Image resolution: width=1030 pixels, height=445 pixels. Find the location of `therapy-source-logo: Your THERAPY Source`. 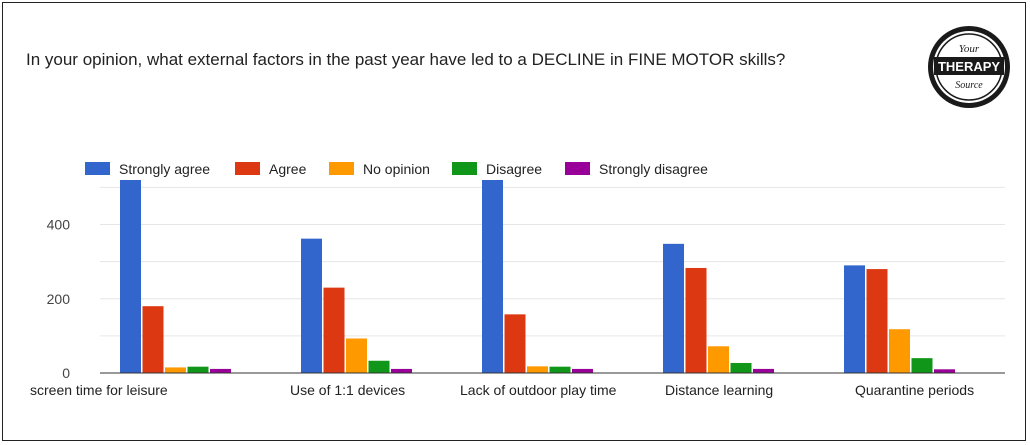

therapy-source-logo: Your THERAPY Source is located at coordinates (969, 67).